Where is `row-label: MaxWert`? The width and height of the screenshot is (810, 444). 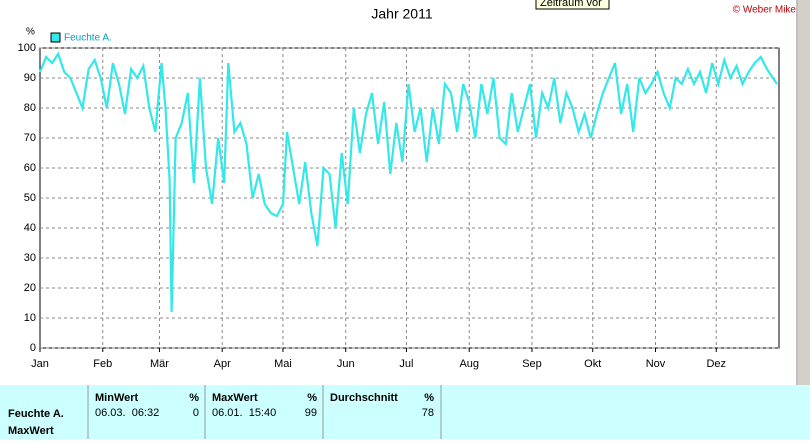
row-label: MaxWert is located at coordinates (31, 431).